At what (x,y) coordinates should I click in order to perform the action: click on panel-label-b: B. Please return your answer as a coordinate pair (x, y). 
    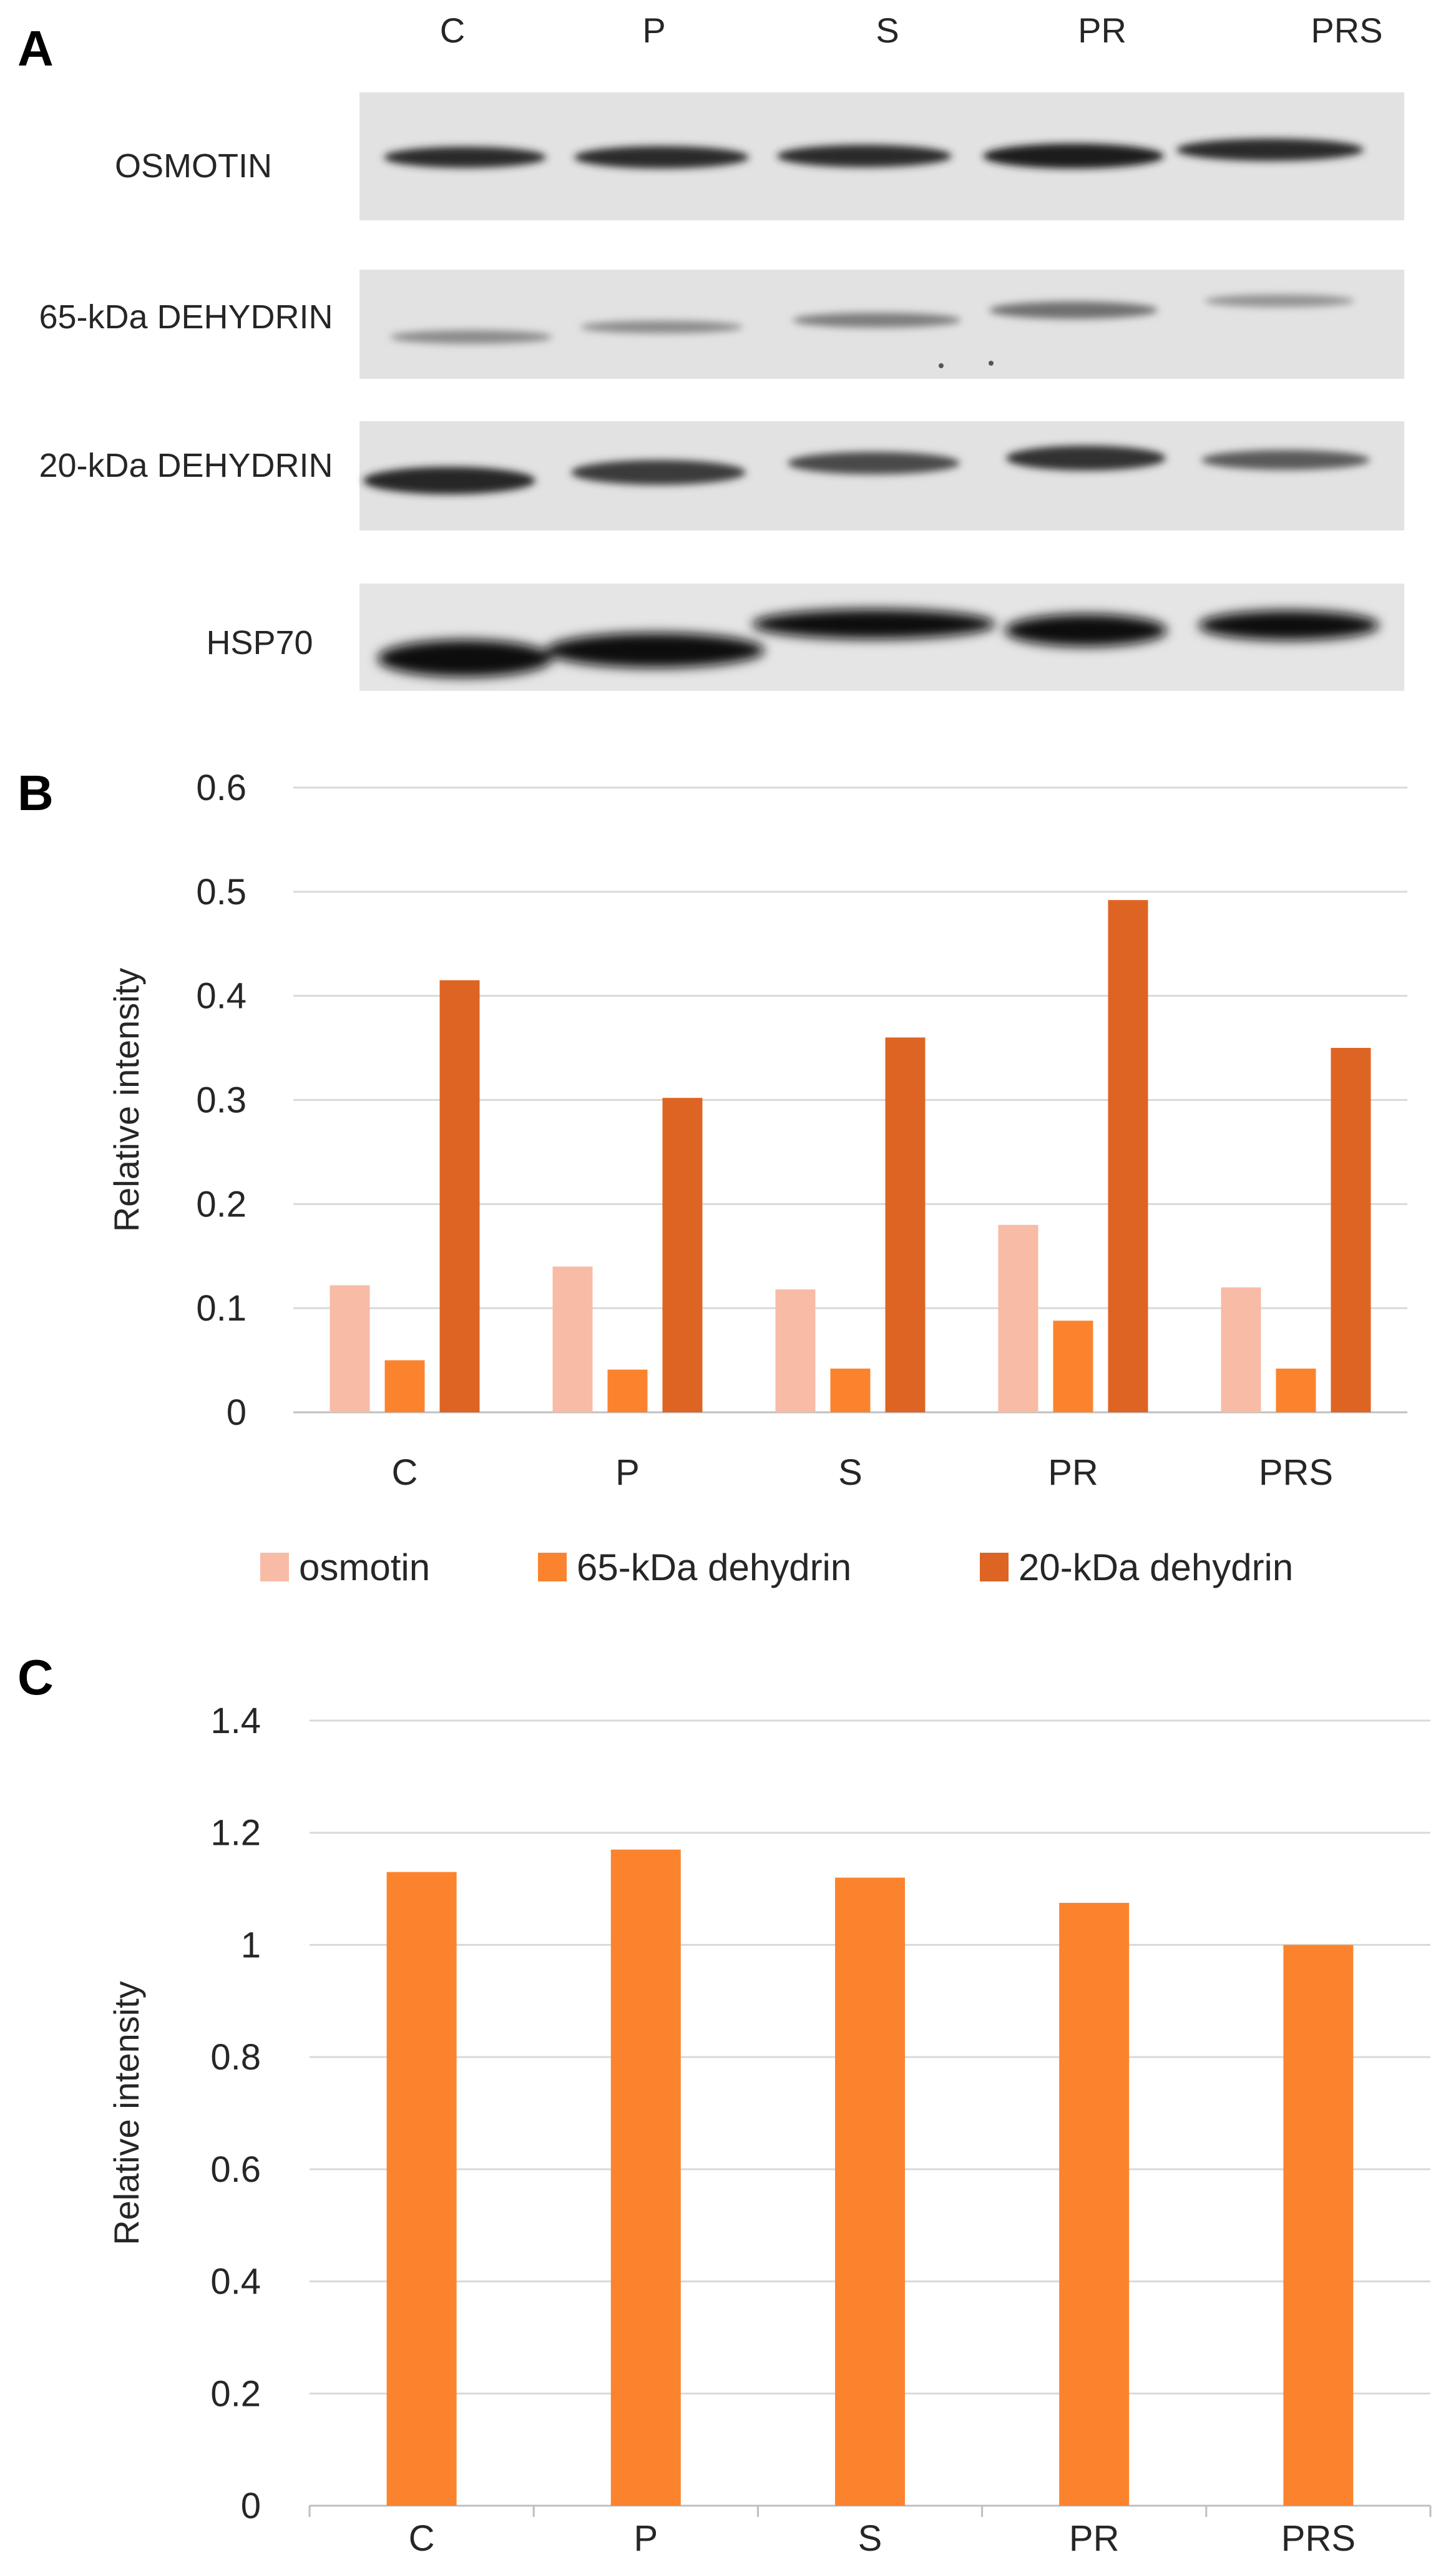
    Looking at the image, I should click on (35, 793).